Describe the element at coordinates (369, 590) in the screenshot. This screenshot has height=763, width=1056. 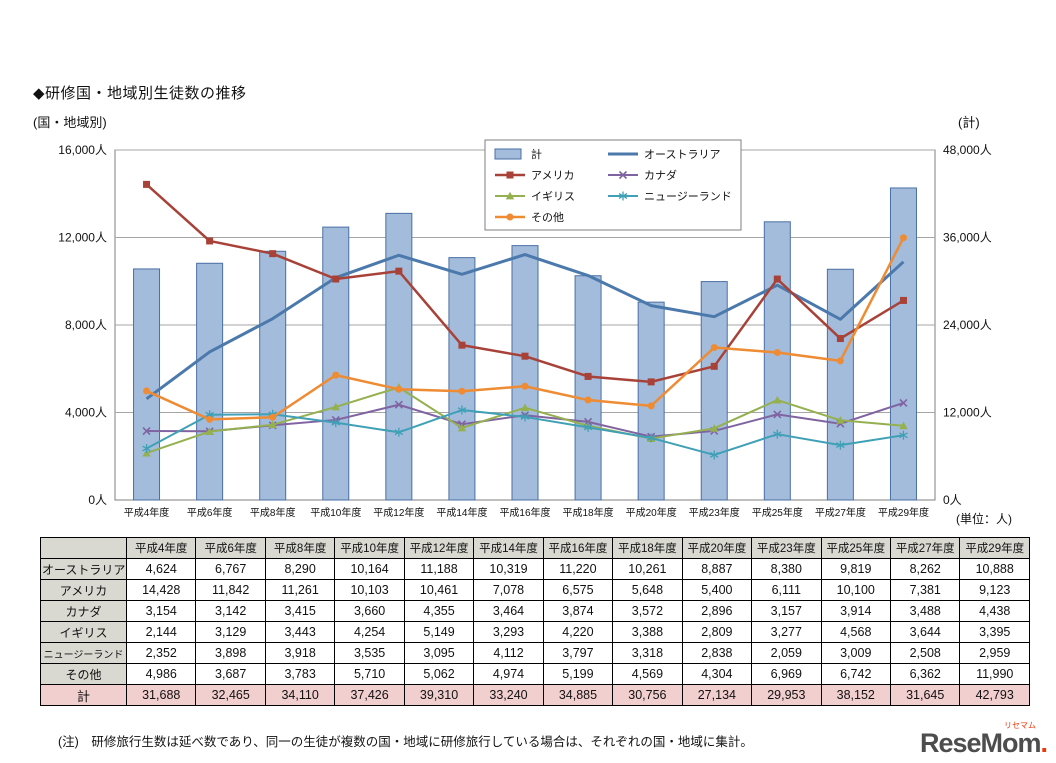
I see `table-cell: 10,103` at that location.